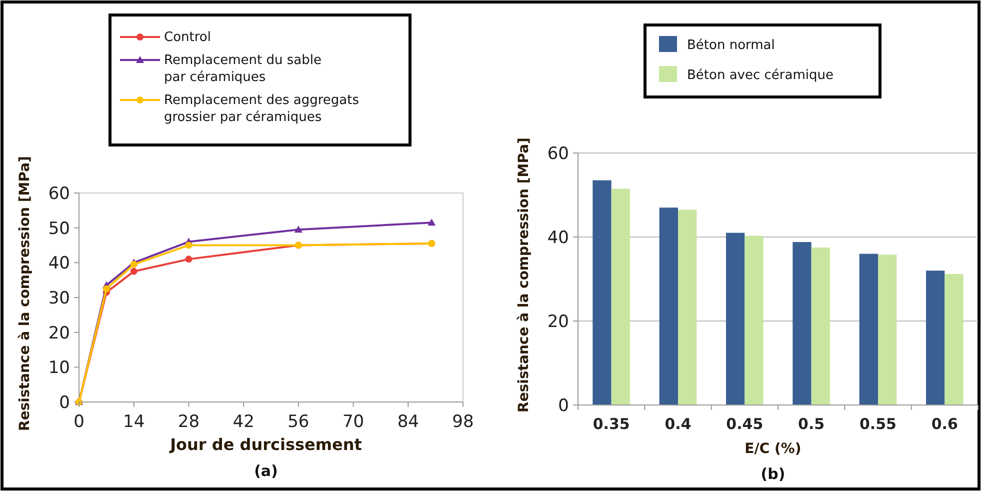 This screenshot has height=491, width=981. I want to click on x-tick-label: 14, so click(134, 422).